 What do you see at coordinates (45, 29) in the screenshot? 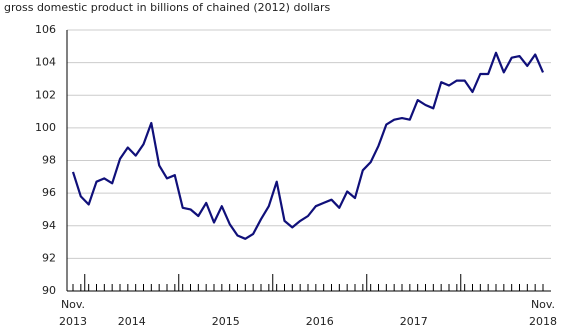
I see `y-tick-label: 106` at bounding box center [45, 29].